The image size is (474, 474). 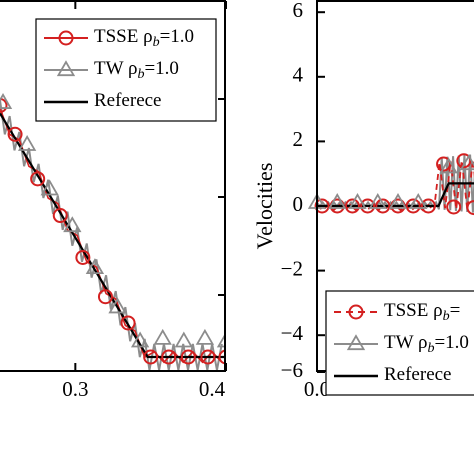 What do you see at coordinates (298, 139) in the screenshot?
I see `right-y-tick-label: 2` at bounding box center [298, 139].